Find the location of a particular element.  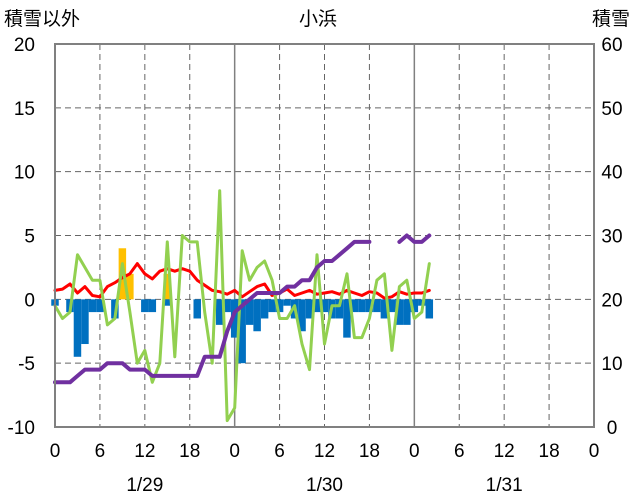

right-axis-ticks: 0 10 20 30 40 50 60 is located at coordinates (611, 237).